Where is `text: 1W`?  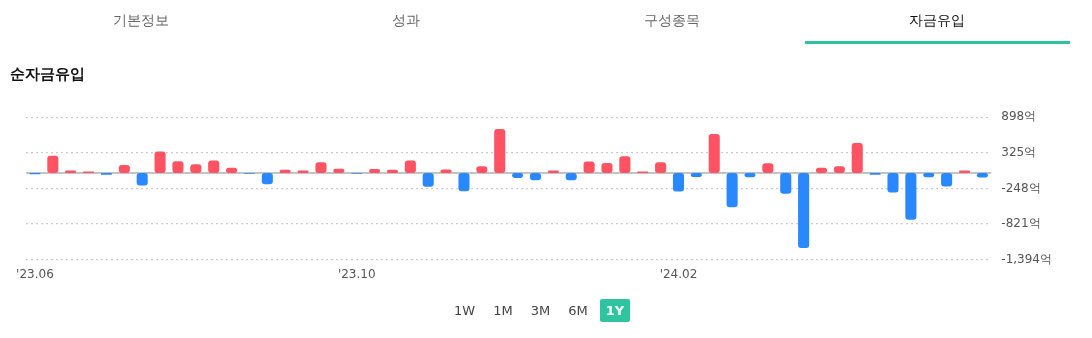
text: 1W is located at coordinates (465, 311).